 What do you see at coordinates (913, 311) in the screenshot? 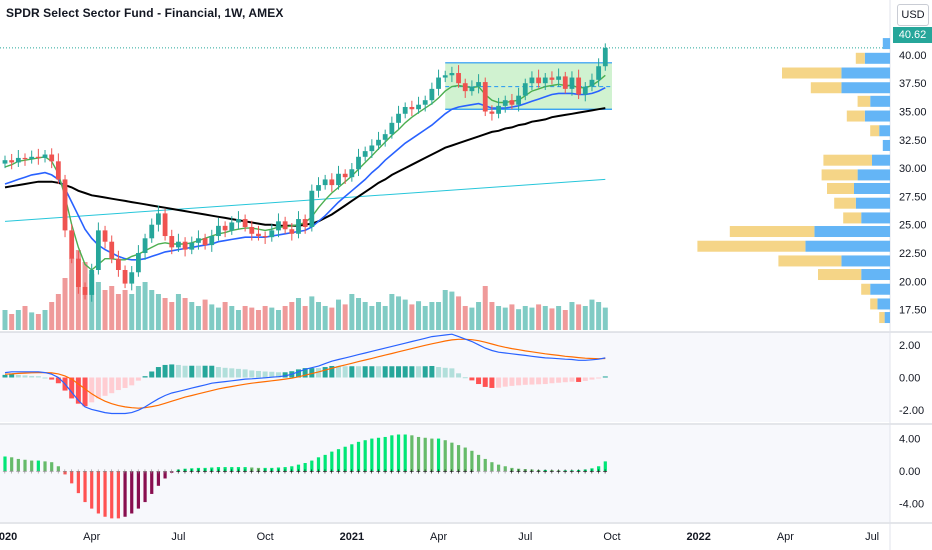
I see `price-axis-tick: 17.50` at bounding box center [913, 311].